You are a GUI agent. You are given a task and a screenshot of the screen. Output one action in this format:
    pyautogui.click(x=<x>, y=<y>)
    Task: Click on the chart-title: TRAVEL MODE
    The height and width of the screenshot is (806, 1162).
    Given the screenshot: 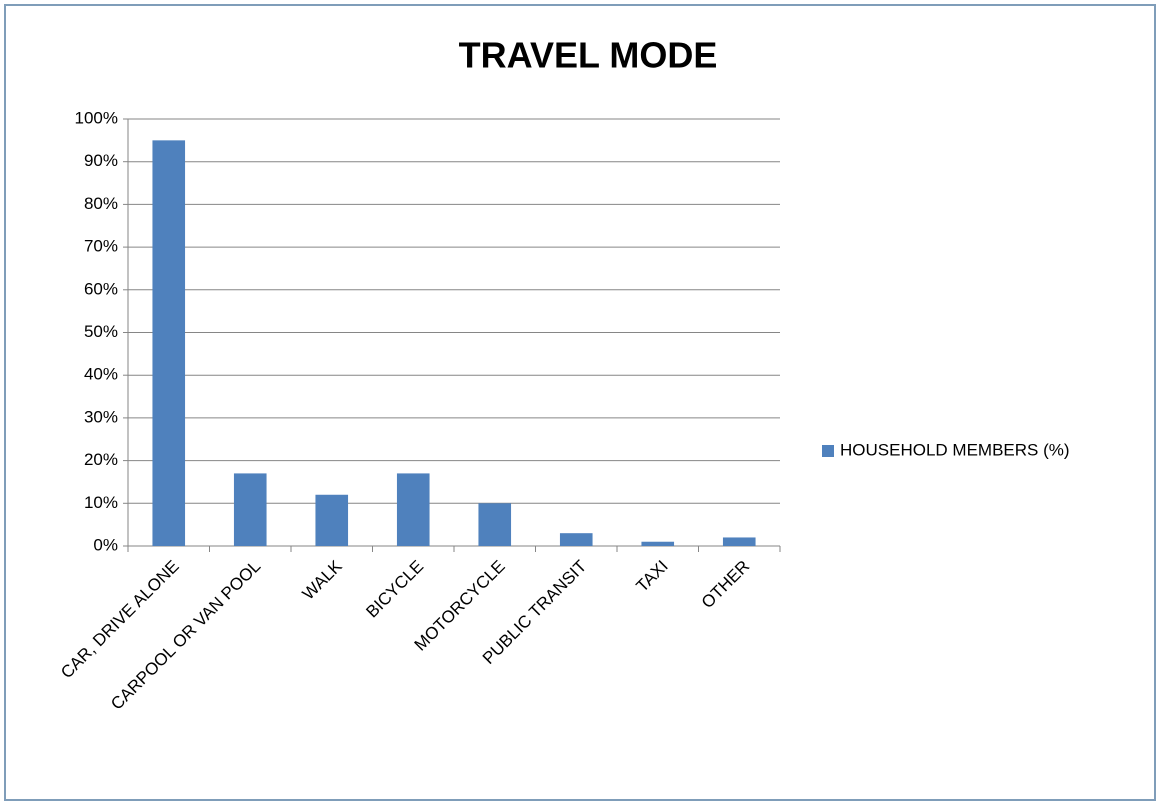 What is the action you would take?
    pyautogui.click(x=588, y=55)
    